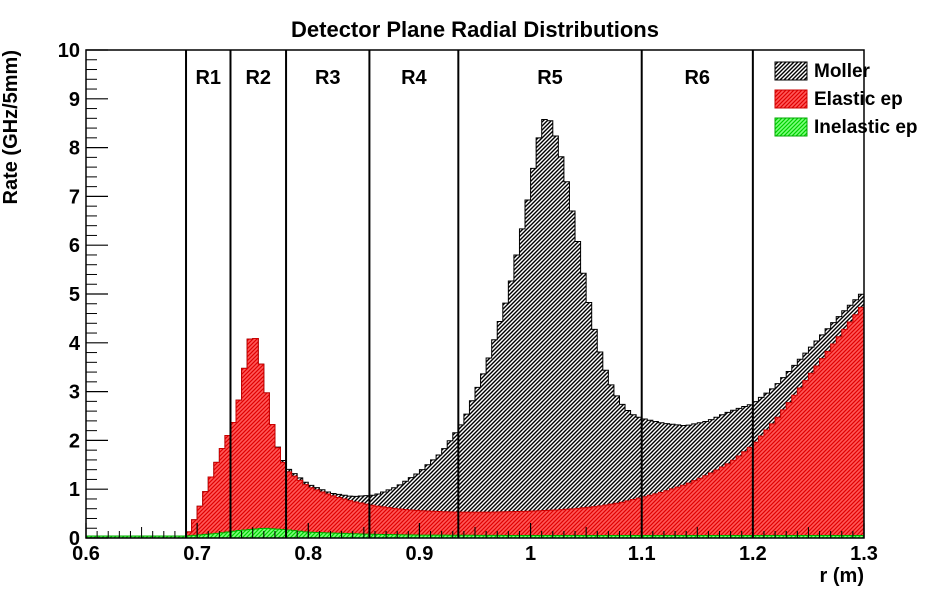 This screenshot has width=941, height=612. I want to click on legend-label-elastic-ep: Elastic ep, so click(858, 99).